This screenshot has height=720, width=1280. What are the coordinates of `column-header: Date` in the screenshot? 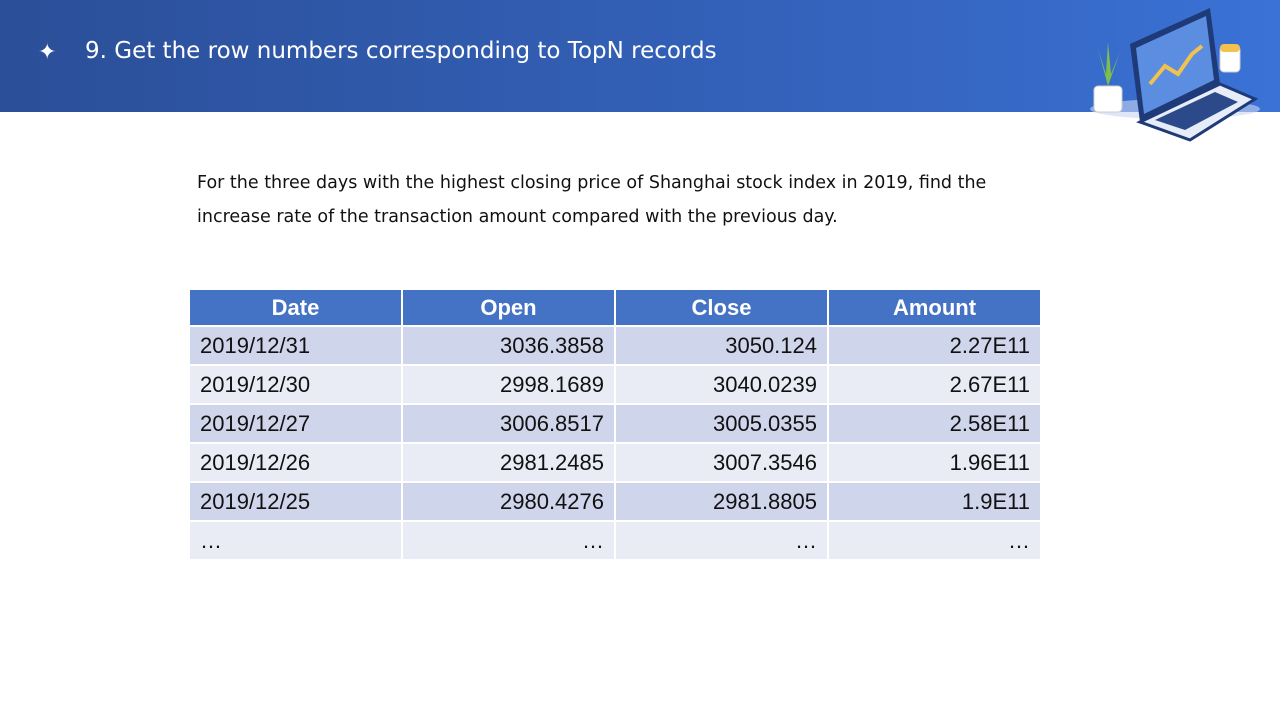 It's located at (295, 307).